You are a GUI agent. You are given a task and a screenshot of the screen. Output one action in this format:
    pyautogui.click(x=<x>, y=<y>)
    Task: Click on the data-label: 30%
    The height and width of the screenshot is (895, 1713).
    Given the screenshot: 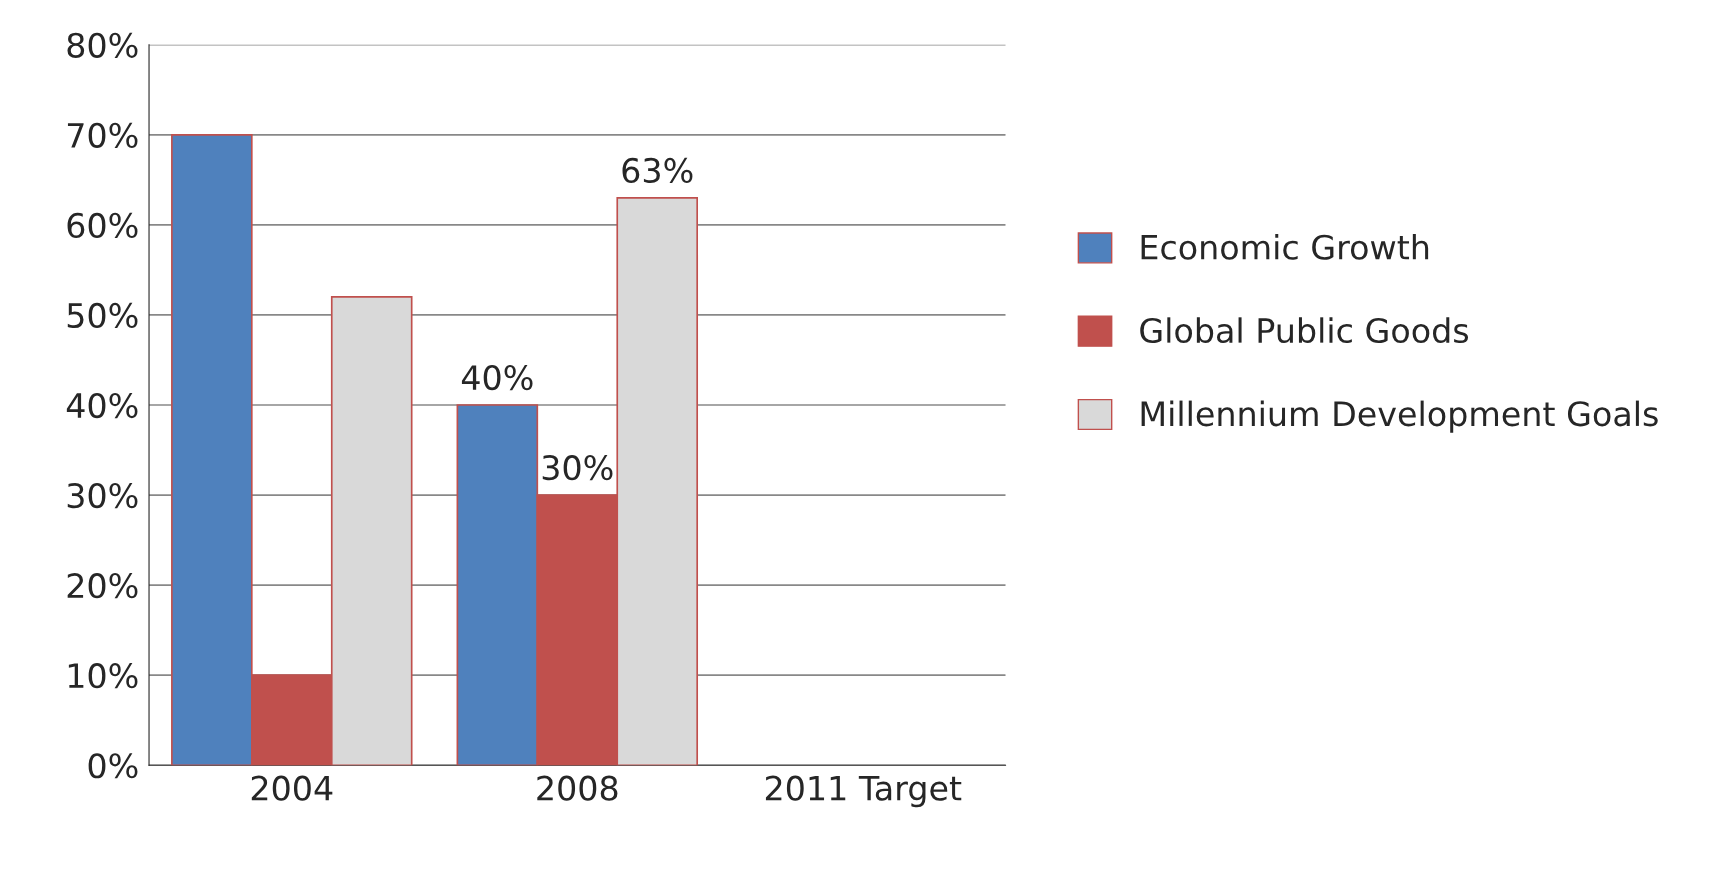 What is the action you would take?
    pyautogui.click(x=577, y=468)
    